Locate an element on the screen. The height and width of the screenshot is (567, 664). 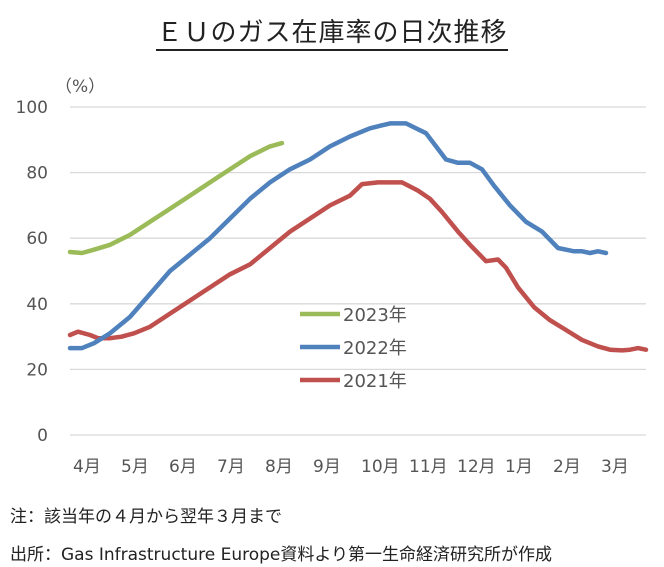
x-tick-label: 9月 is located at coordinates (327, 467).